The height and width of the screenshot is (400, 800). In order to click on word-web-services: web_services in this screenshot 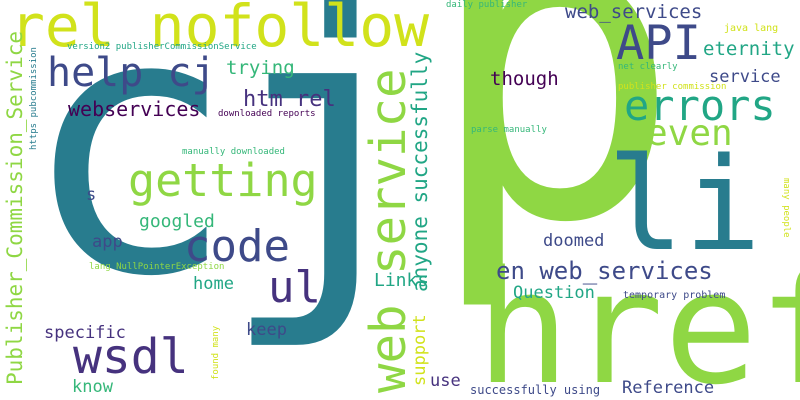, I will do `click(634, 12)`.